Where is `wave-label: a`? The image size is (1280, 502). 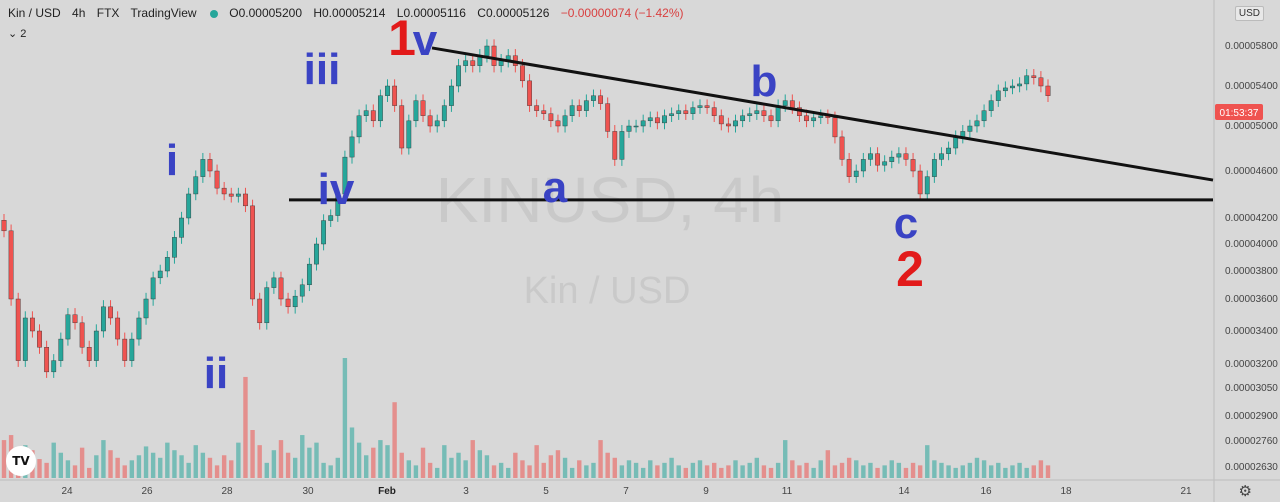
wave-label: a is located at coordinates (555, 187).